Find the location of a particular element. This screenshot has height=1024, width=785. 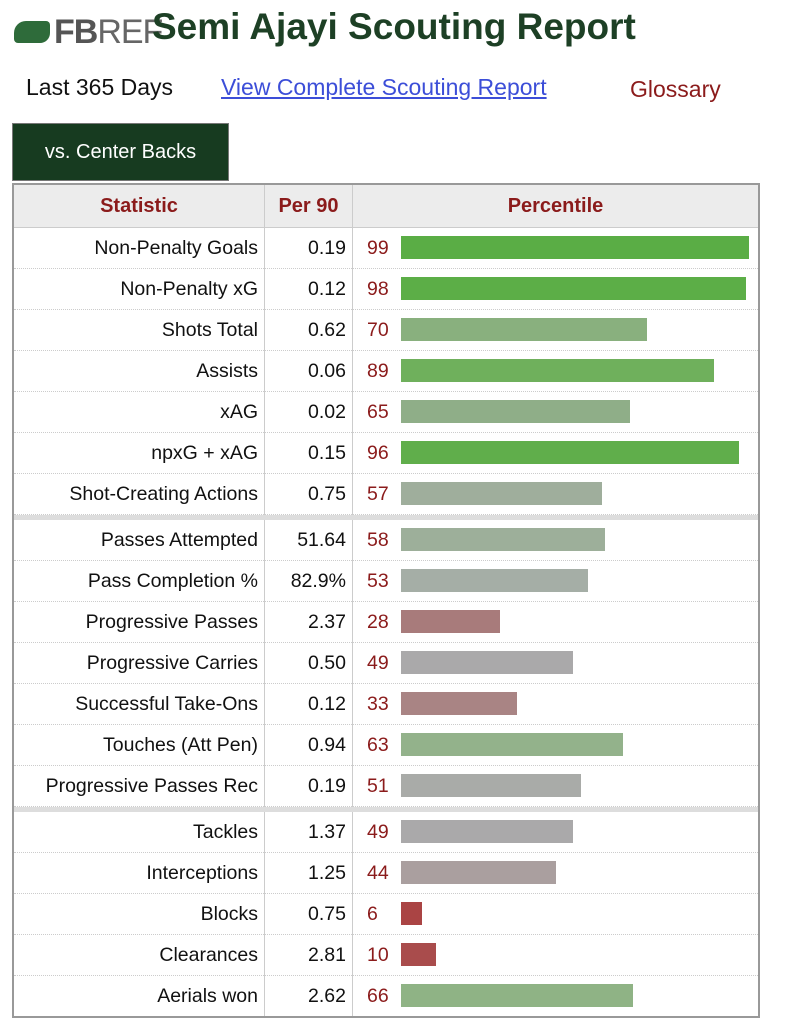

stat-name: Shots Total is located at coordinates (139, 330).